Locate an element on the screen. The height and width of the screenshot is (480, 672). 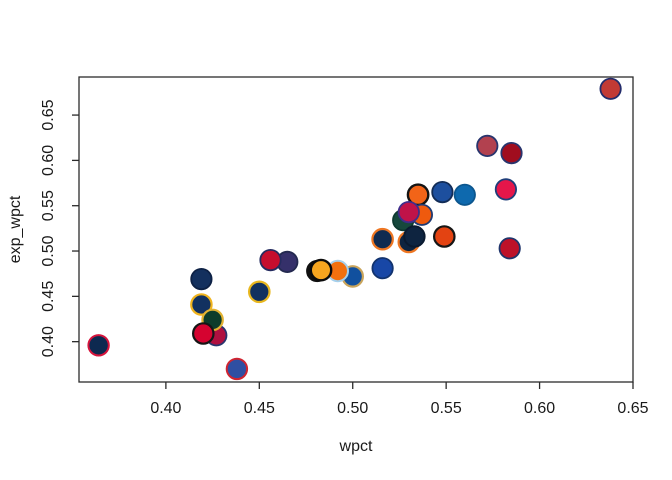
x-tick-label: 0.45 is located at coordinates (259, 408).